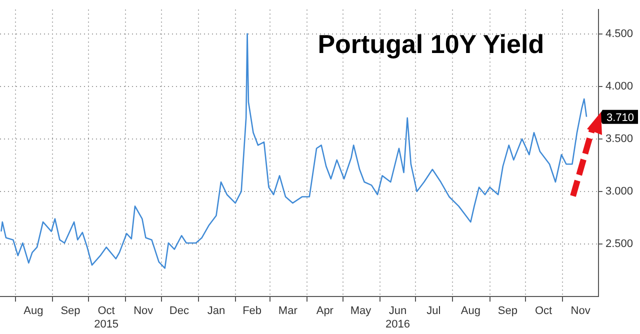 The width and height of the screenshot is (640, 334). I want to click on x-tick-label: Oct, so click(543, 311).